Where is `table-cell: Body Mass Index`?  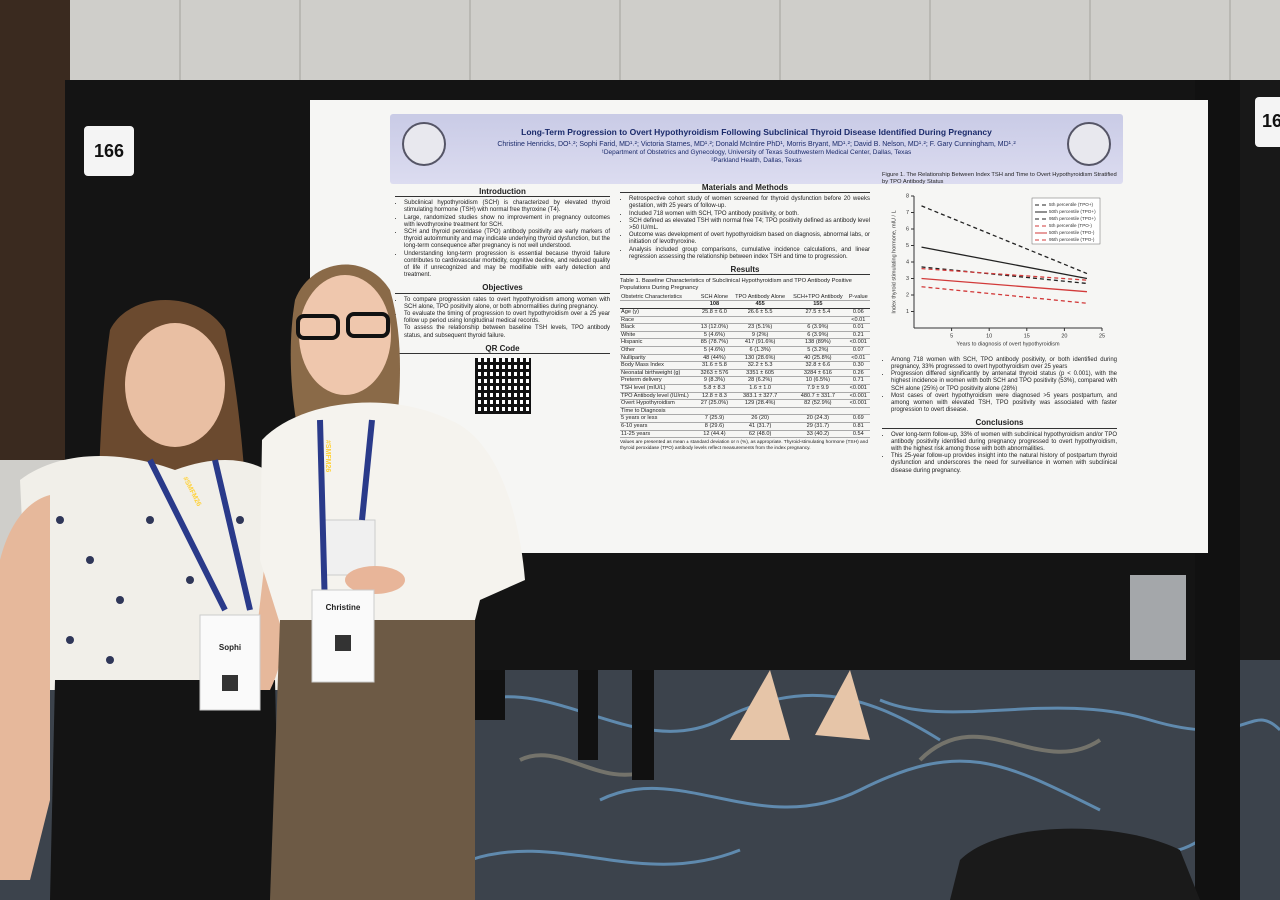
table-cell: Body Mass Index is located at coordinates (659, 365).